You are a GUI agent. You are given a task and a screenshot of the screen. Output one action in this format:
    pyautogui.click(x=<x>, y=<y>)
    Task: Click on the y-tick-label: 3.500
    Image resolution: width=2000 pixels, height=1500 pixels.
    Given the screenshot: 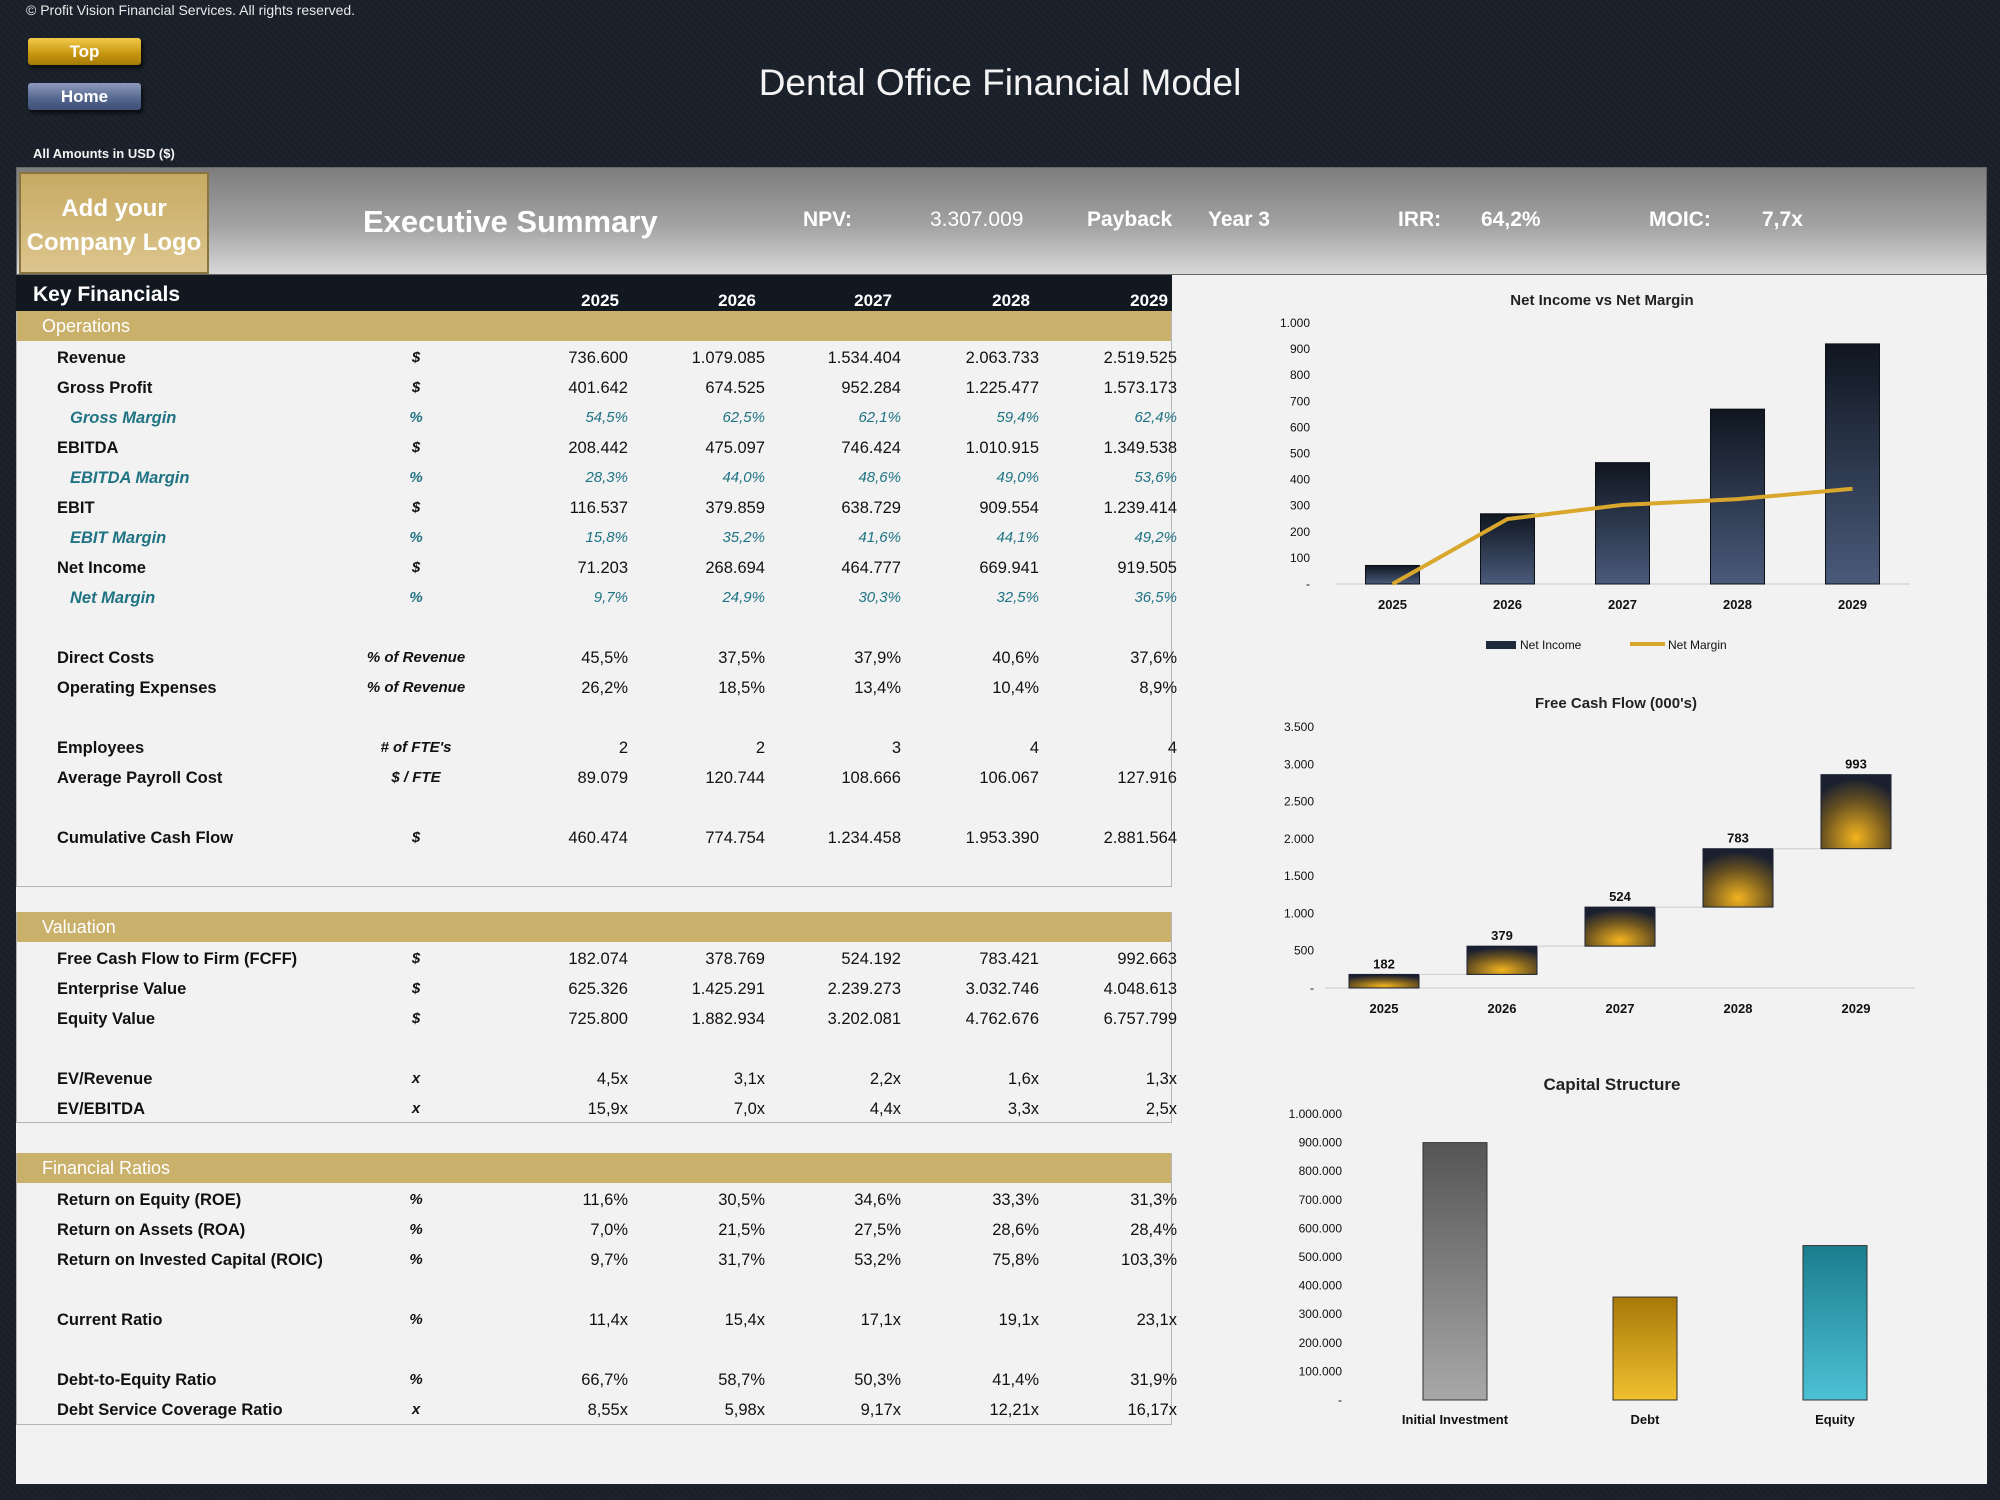 What is the action you would take?
    pyautogui.click(x=1299, y=727)
    